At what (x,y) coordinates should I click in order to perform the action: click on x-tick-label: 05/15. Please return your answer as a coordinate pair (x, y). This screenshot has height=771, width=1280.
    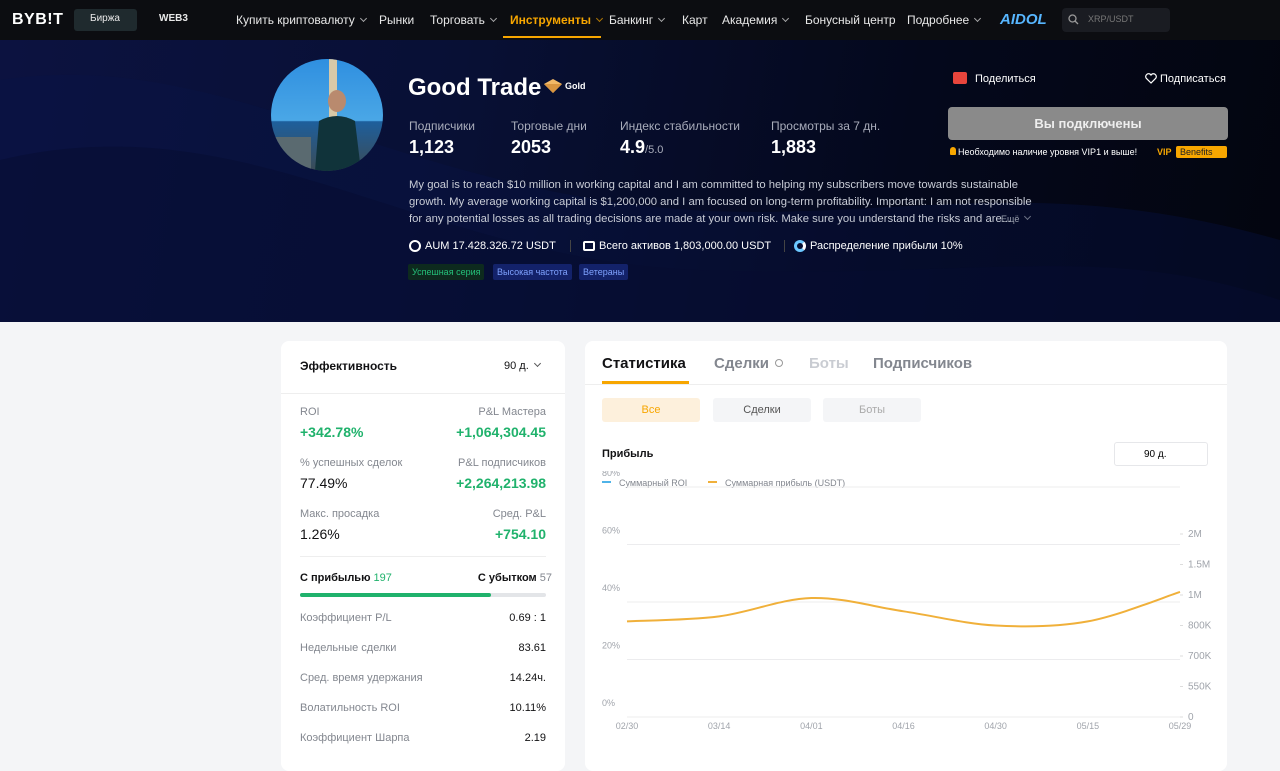
    Looking at the image, I should click on (1088, 726).